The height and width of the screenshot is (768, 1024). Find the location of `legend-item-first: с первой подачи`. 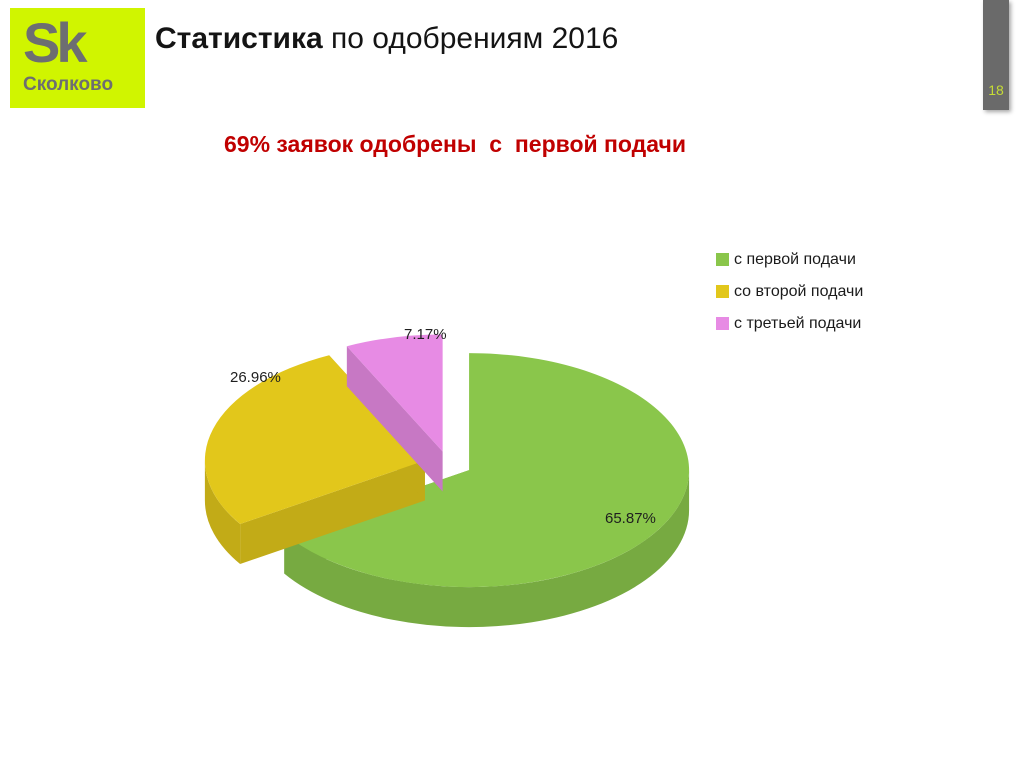

legend-item-first: с первой подачи is located at coordinates (789, 259).